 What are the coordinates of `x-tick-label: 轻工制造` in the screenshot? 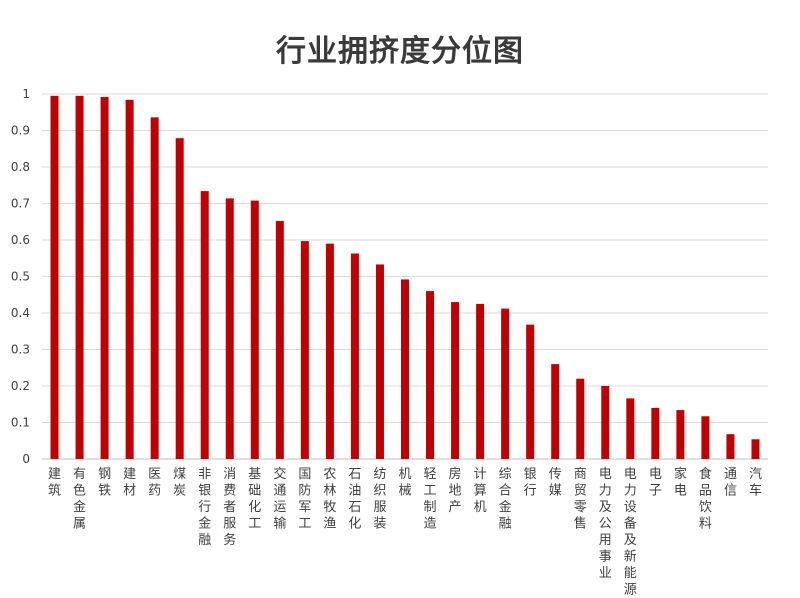 It's located at (430, 499).